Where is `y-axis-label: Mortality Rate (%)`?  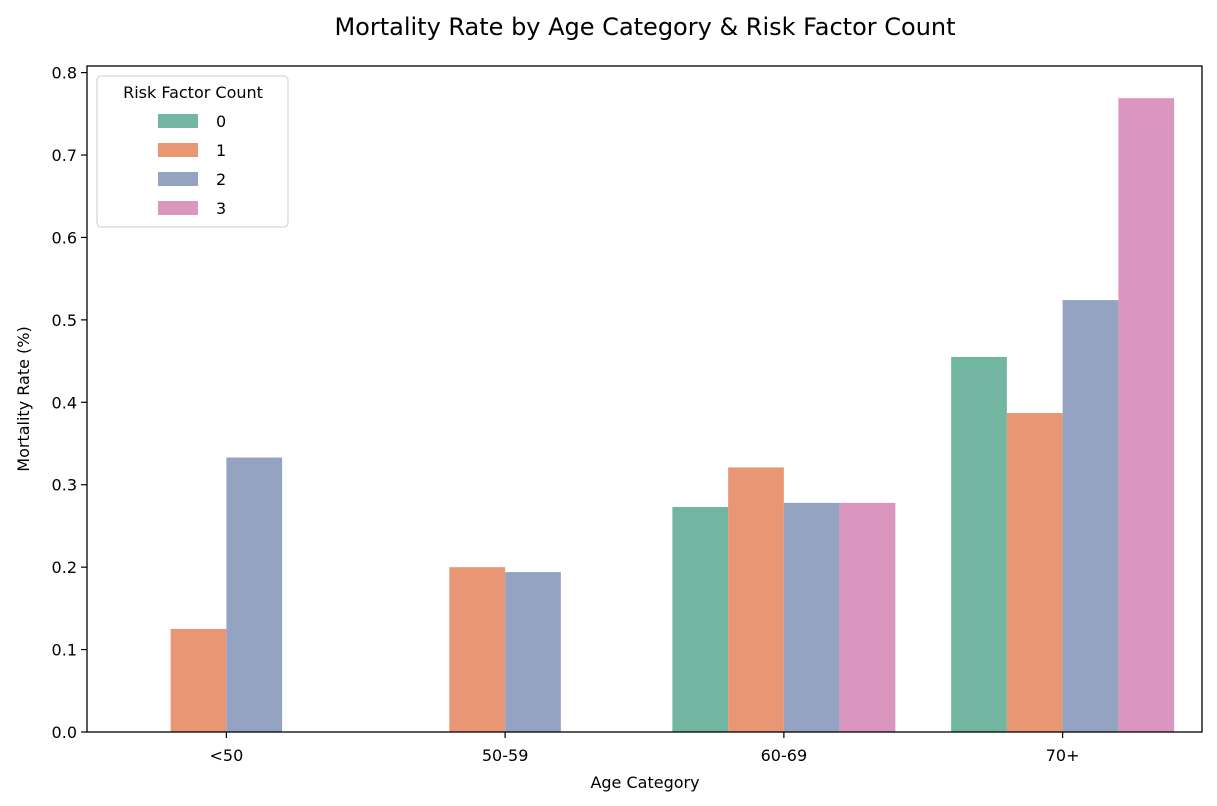
y-axis-label: Mortality Rate (%) is located at coordinates (23, 398).